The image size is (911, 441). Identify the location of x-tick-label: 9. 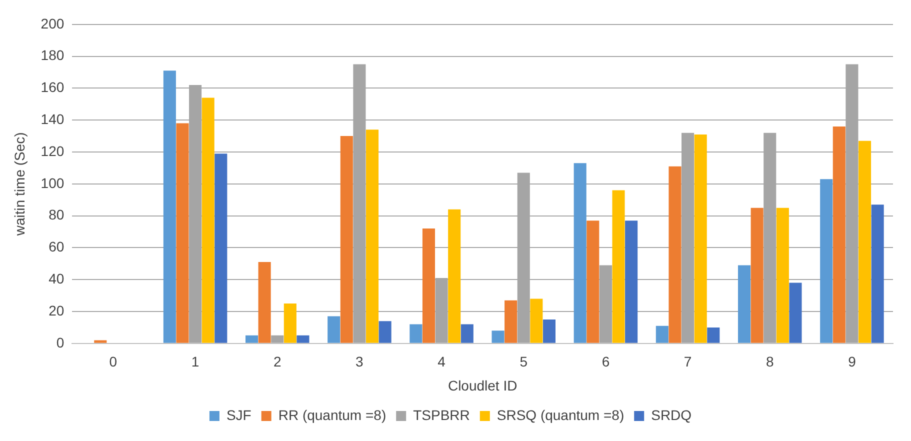
(852, 362).